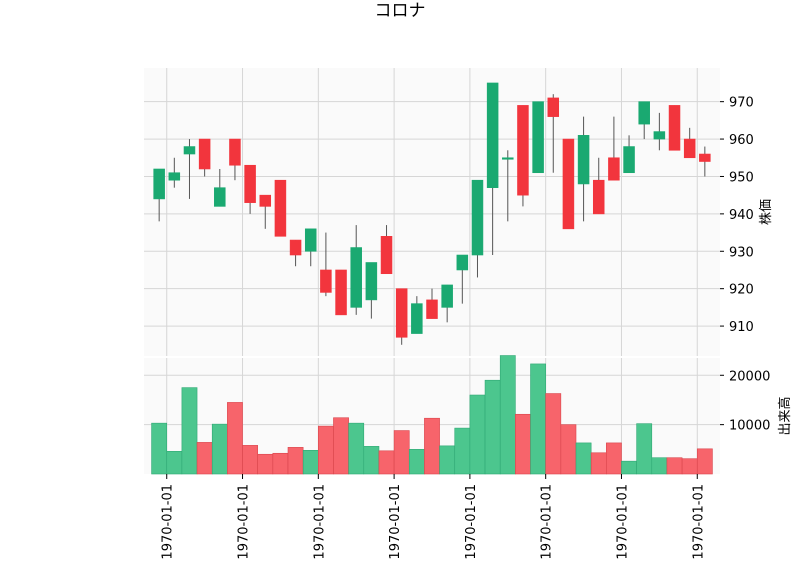 Image resolution: width=800 pixels, height=575 pixels. I want to click on price-tick-label: 960, so click(741, 140).